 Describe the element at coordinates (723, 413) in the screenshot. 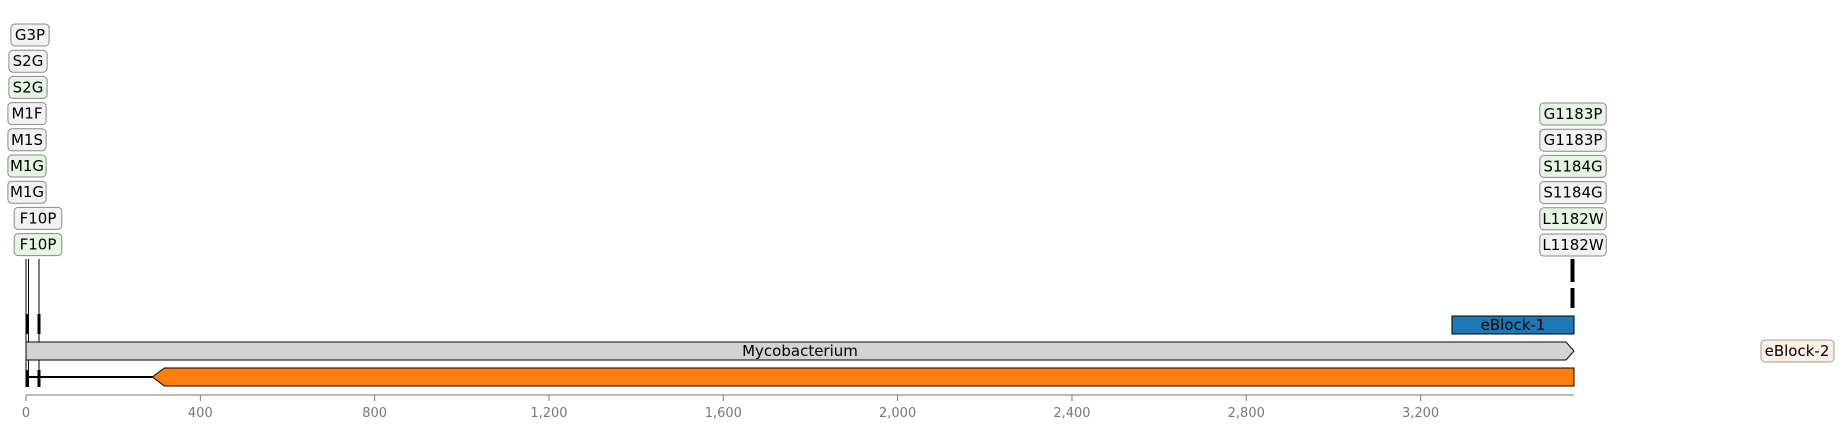

I see `axis-tick-label: 1,600` at that location.